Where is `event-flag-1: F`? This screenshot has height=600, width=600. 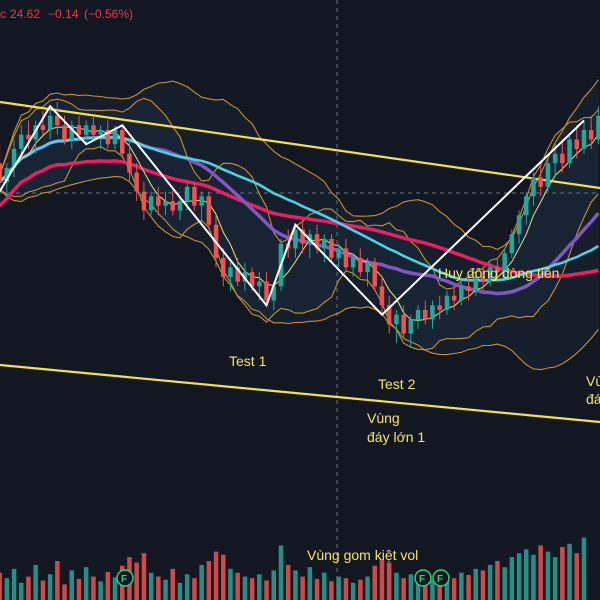 event-flag-1: F is located at coordinates (125, 578).